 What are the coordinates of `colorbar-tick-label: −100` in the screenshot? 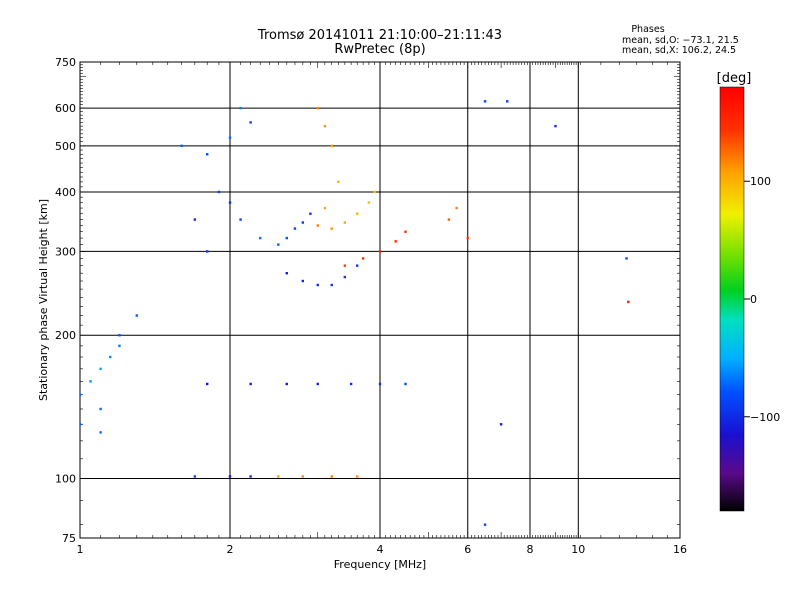 It's located at (765, 417).